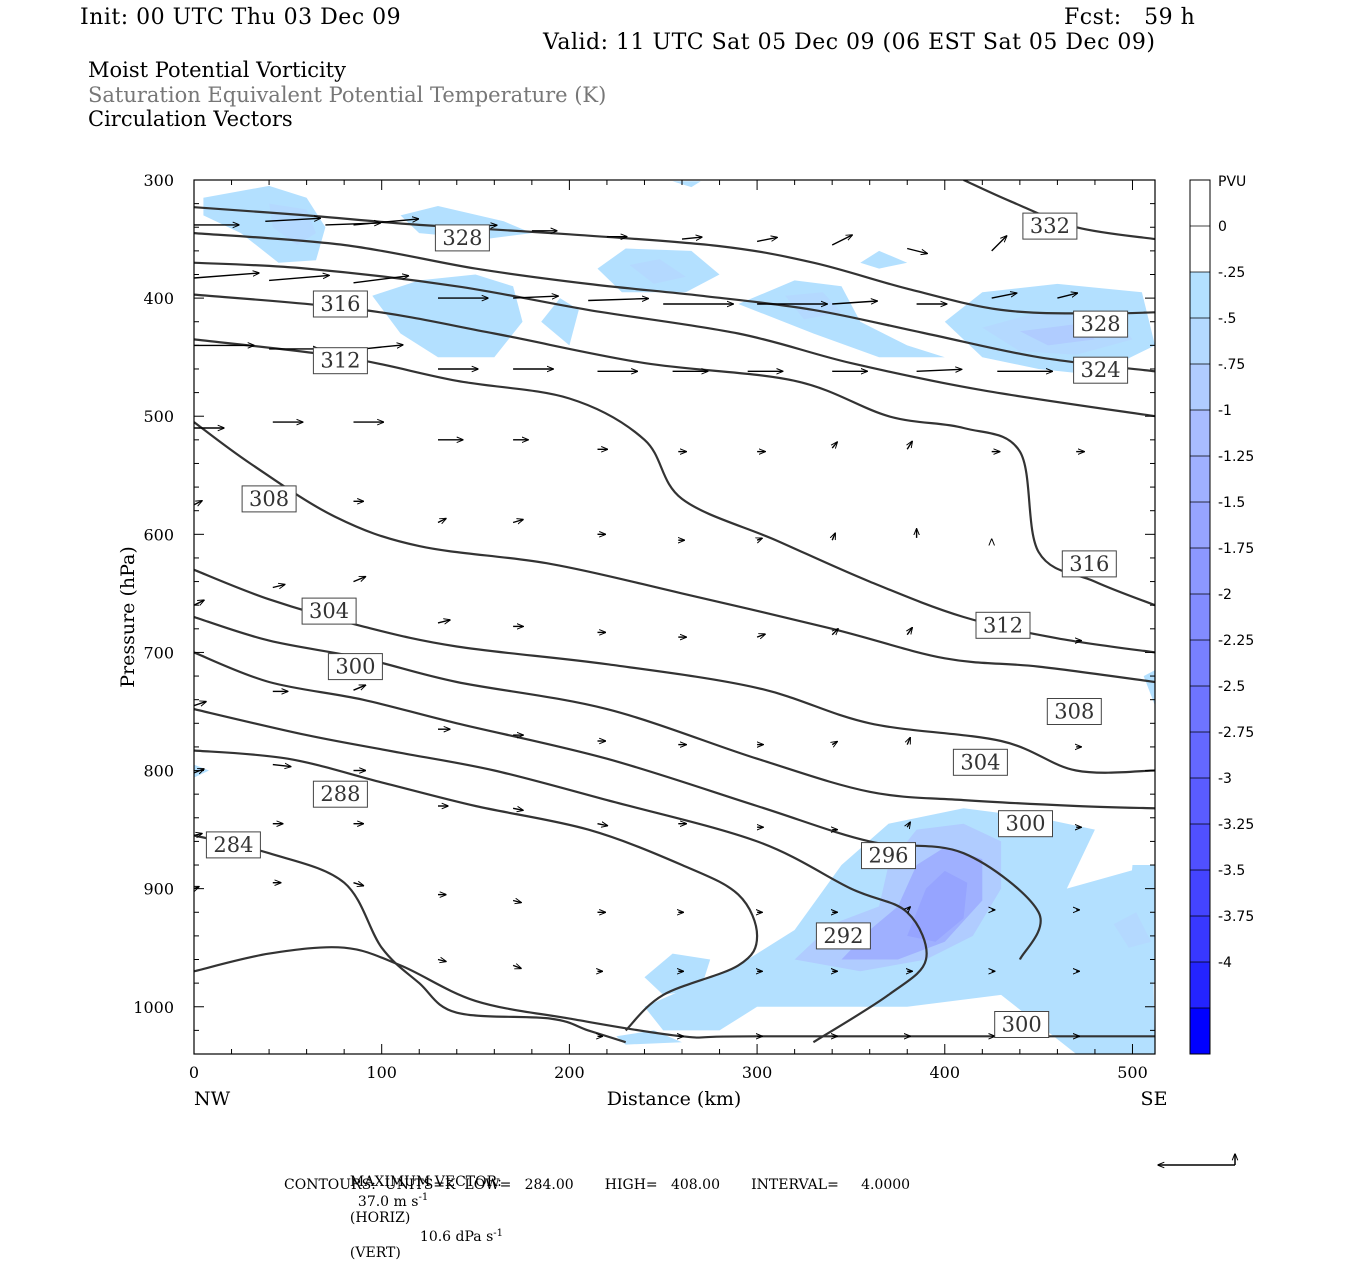  I want to click on colorbar-label: -3, so click(1225, 779).